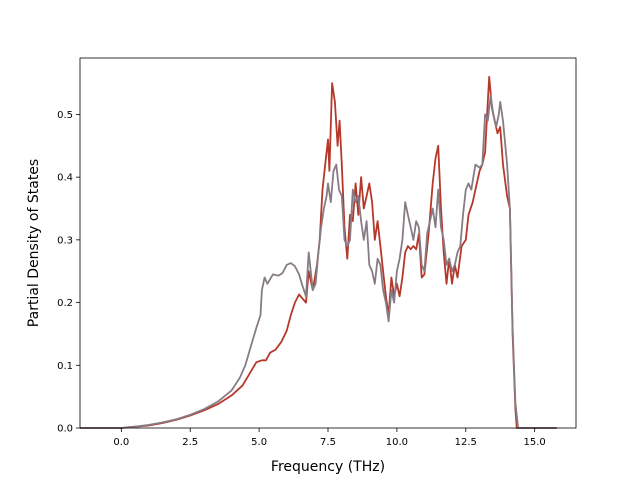 The height and width of the screenshot is (480, 640). I want to click on x-axis-title: Frequency (THz), so click(328, 467).